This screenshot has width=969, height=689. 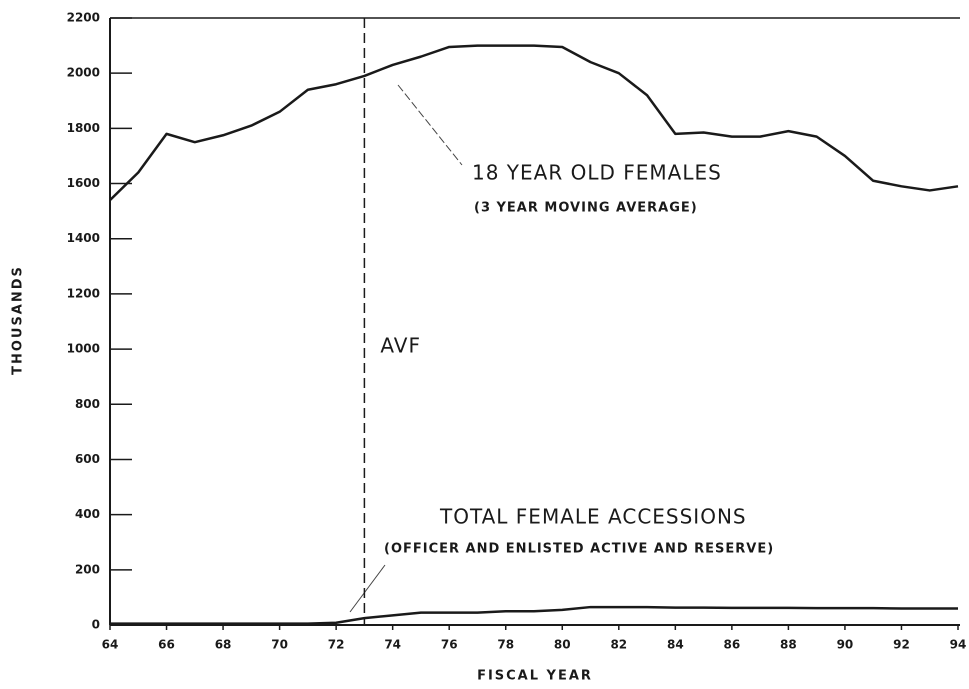 I want to click on y-tick-label: 0, so click(x=96, y=625).